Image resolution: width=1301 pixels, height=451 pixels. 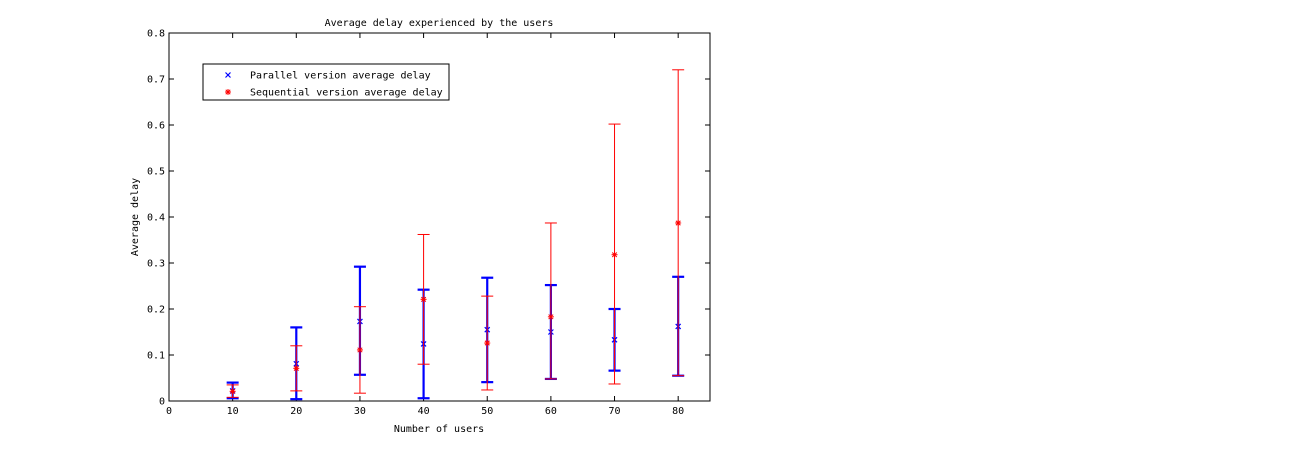 I want to click on legend-marker-sequential, so click(x=228, y=92).